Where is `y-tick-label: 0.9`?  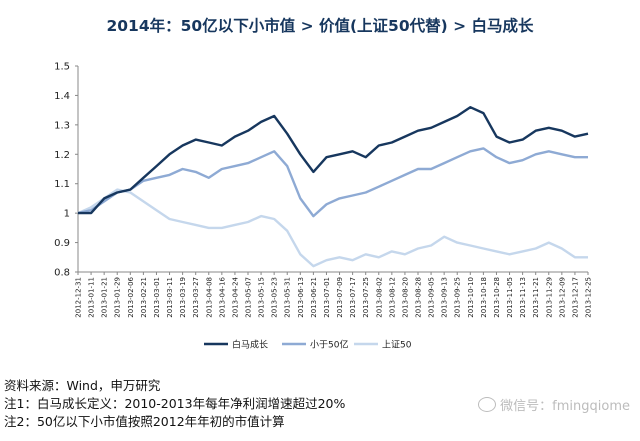 y-tick-label: 0.9 is located at coordinates (62, 243).